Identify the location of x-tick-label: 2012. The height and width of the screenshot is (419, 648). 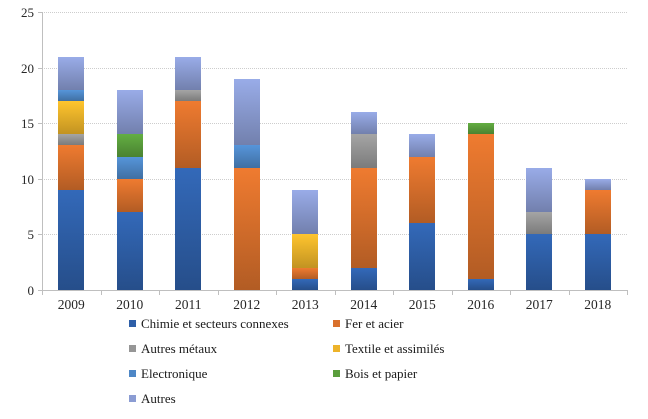
(247, 304).